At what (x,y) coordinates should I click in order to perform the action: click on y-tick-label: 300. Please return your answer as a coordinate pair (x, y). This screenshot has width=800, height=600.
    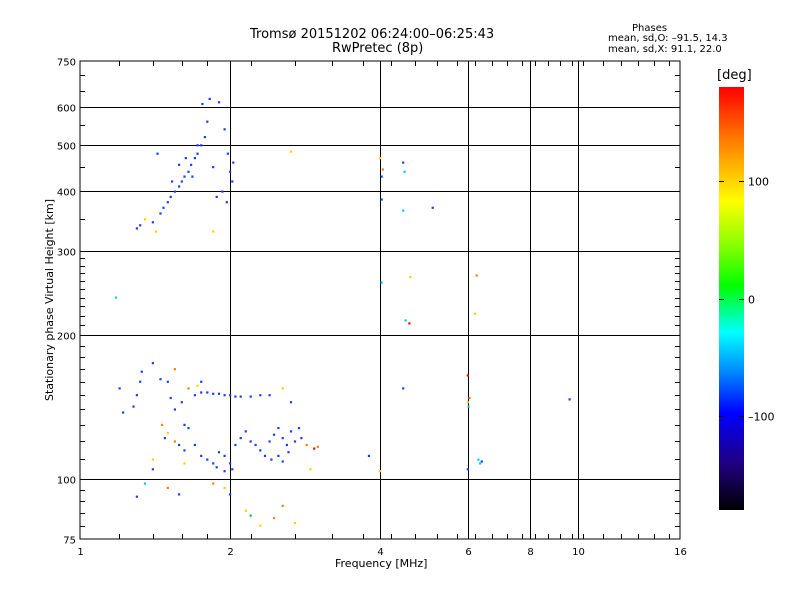
    Looking at the image, I should click on (66, 253).